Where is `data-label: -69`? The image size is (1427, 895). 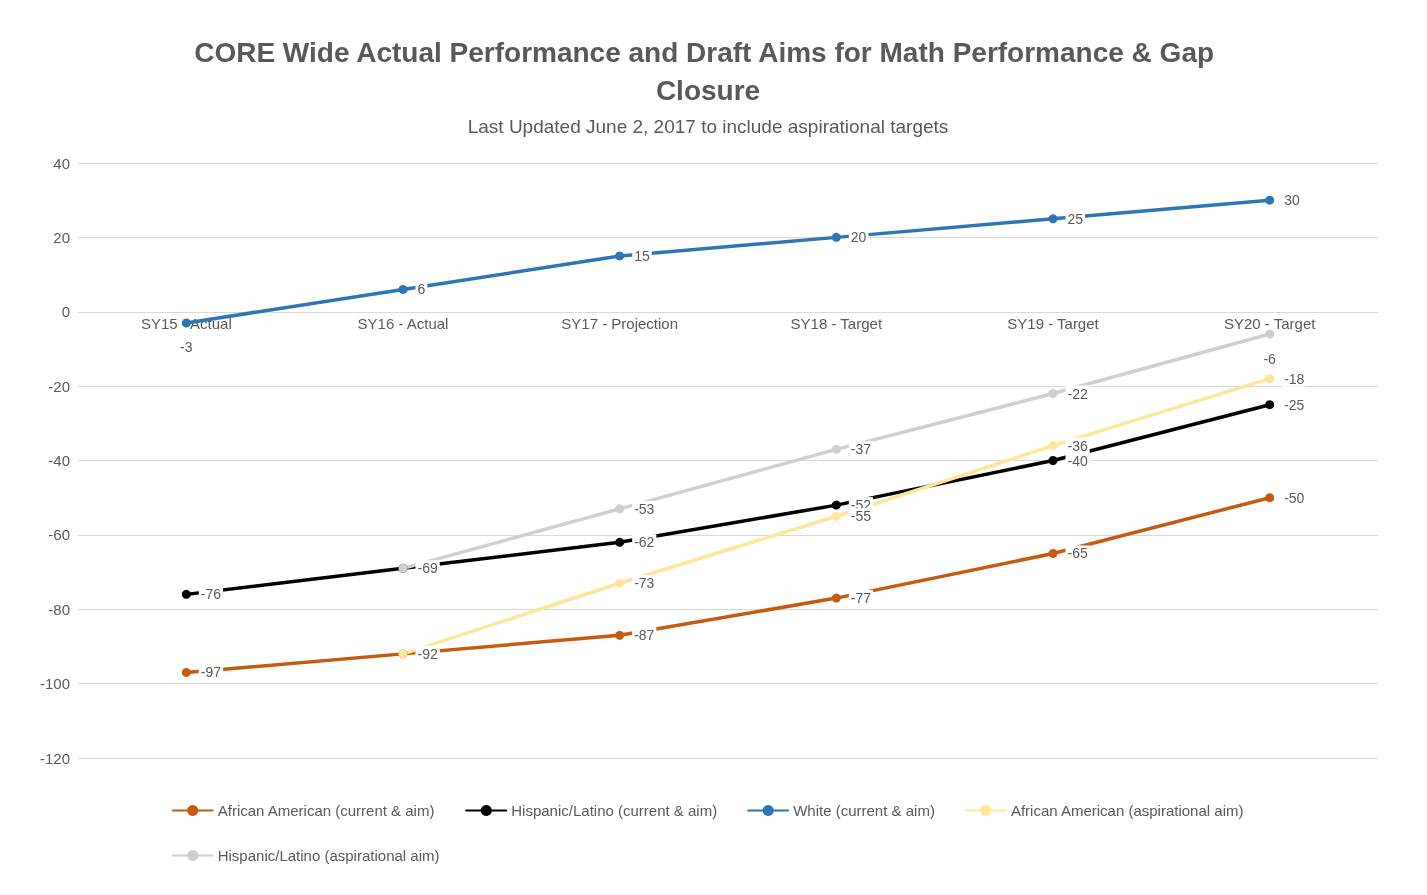 data-label: -69 is located at coordinates (427, 568).